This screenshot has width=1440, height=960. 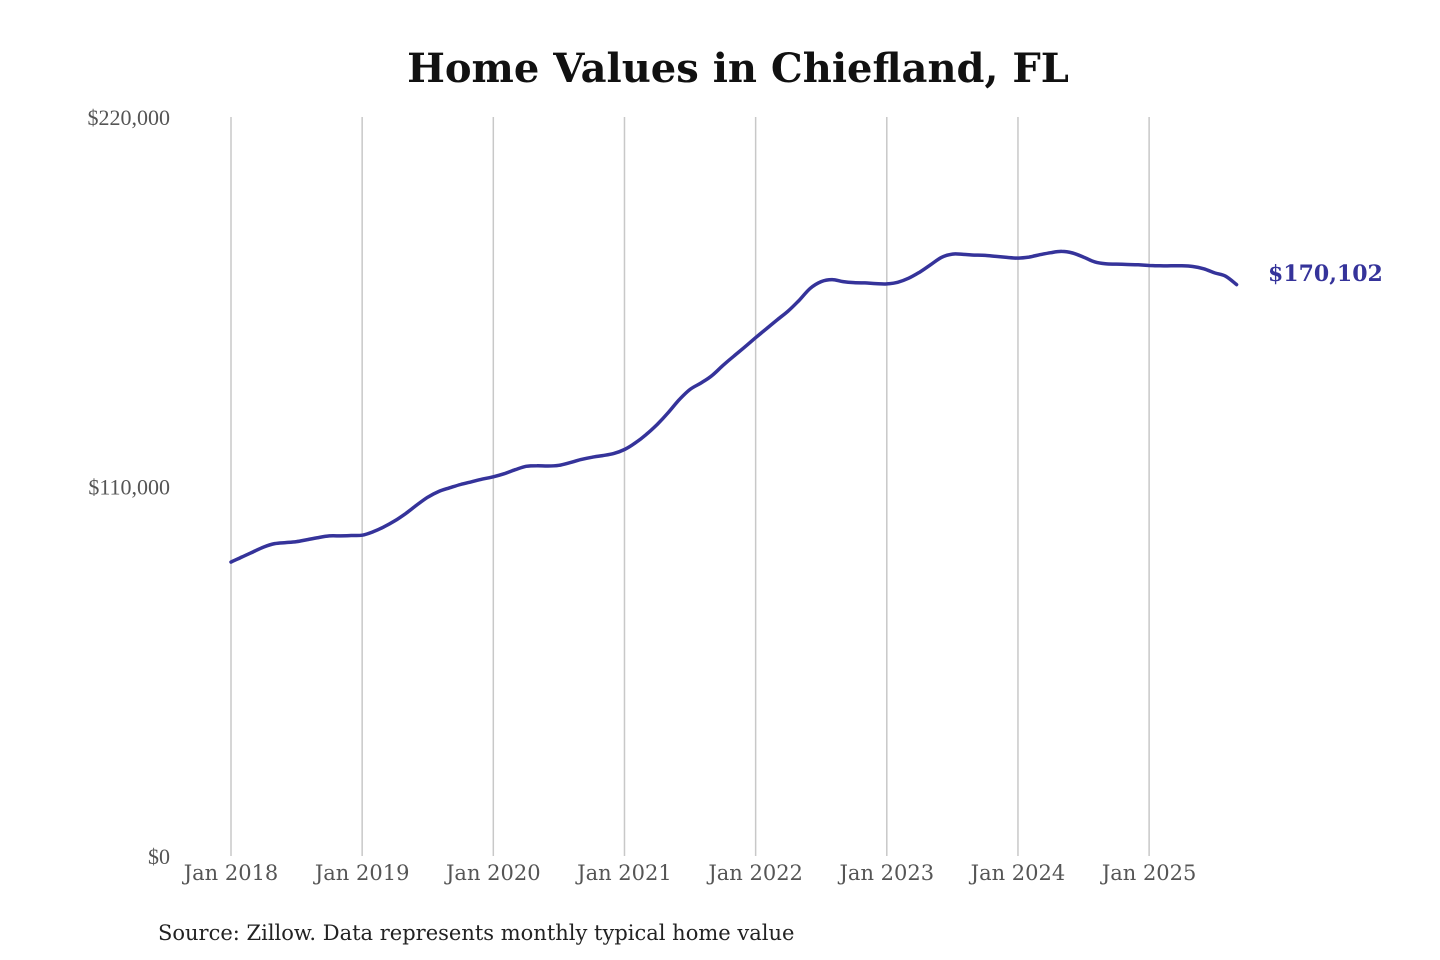 What do you see at coordinates (738, 68) in the screenshot?
I see `chart-title: Home Values in Chiefland, FL` at bounding box center [738, 68].